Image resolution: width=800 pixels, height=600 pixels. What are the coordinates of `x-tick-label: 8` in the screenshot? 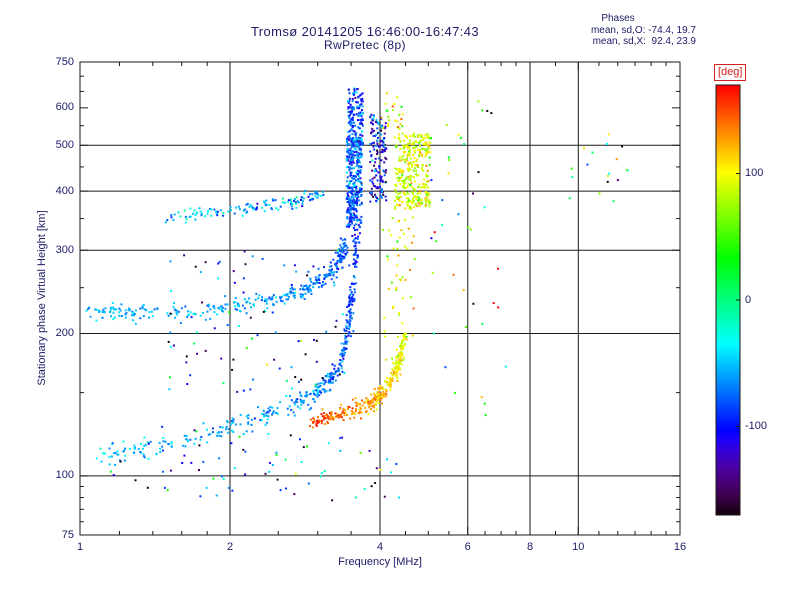 It's located at (530, 547).